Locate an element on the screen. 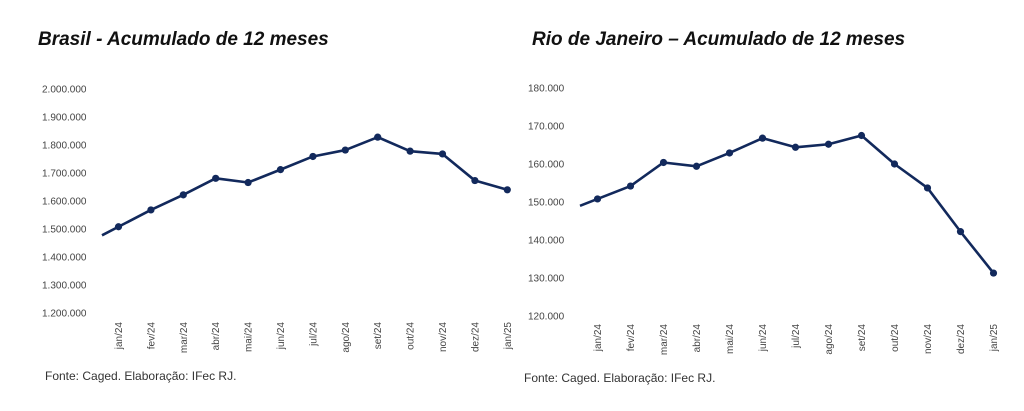  y-tick-label: 150.000 is located at coordinates (546, 203).